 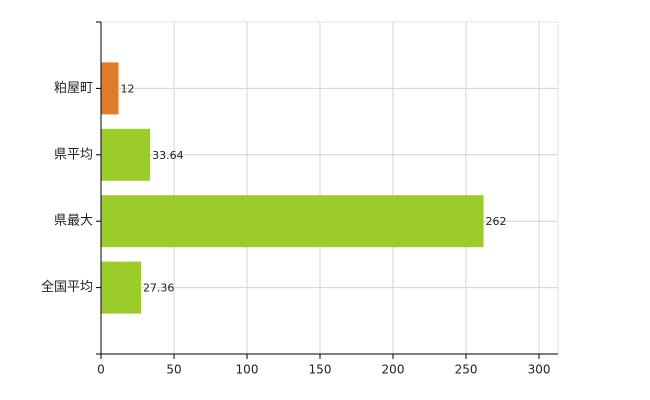 What do you see at coordinates (128, 88) in the screenshot?
I see `data-label: 12` at bounding box center [128, 88].